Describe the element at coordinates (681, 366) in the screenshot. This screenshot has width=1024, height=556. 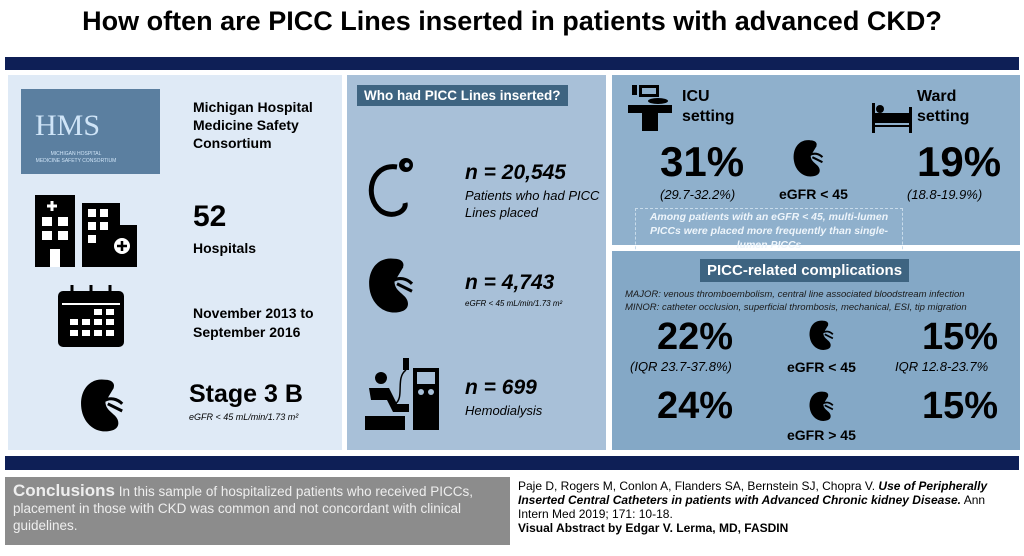
I see `major-egfr-lt45-iqr: (IQR 23.7-37.8%)` at that location.